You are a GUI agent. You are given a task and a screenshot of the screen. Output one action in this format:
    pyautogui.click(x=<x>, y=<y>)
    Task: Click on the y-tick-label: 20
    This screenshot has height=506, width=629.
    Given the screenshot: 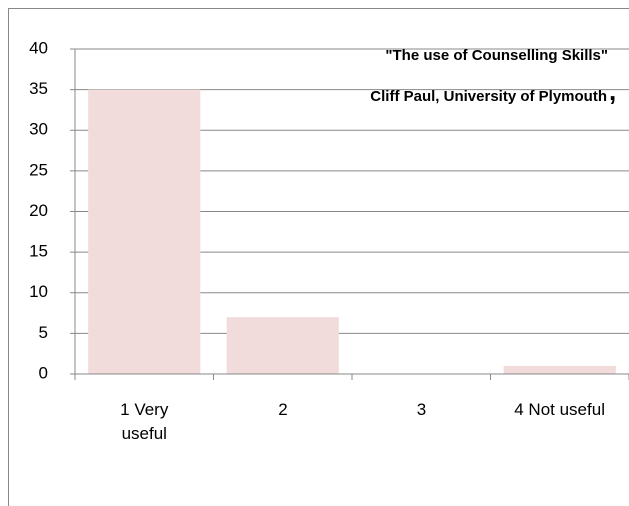 What is the action you would take?
    pyautogui.click(x=38, y=210)
    